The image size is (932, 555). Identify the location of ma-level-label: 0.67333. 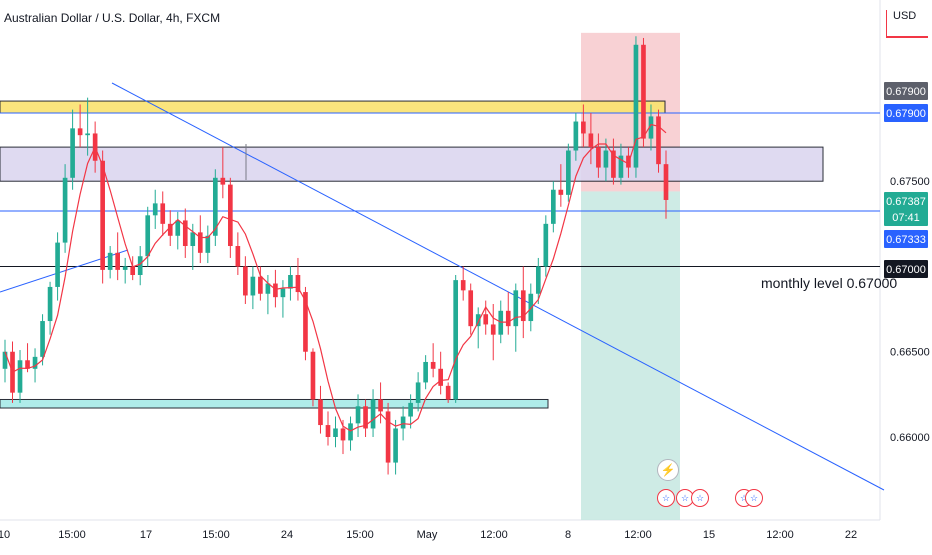
(906, 240).